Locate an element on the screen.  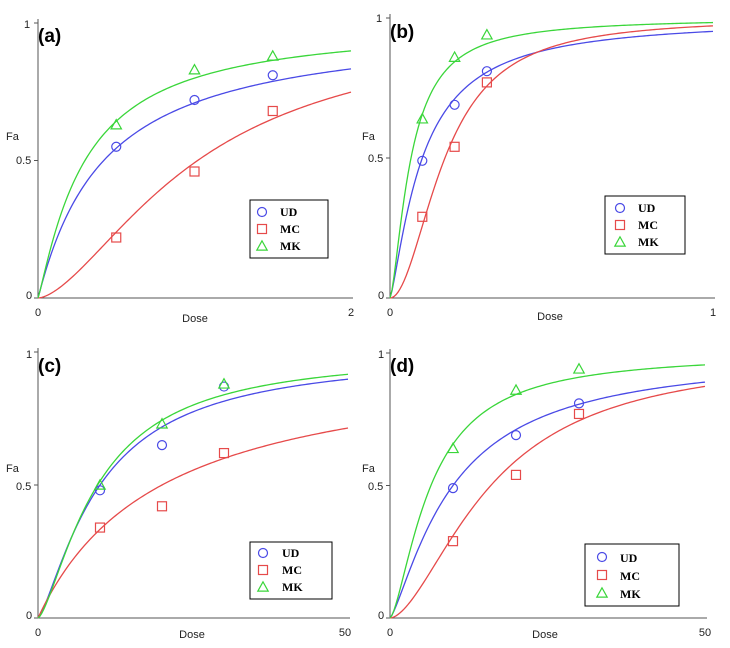
x-tick-label-b-0: 0 is located at coordinates (390, 313).